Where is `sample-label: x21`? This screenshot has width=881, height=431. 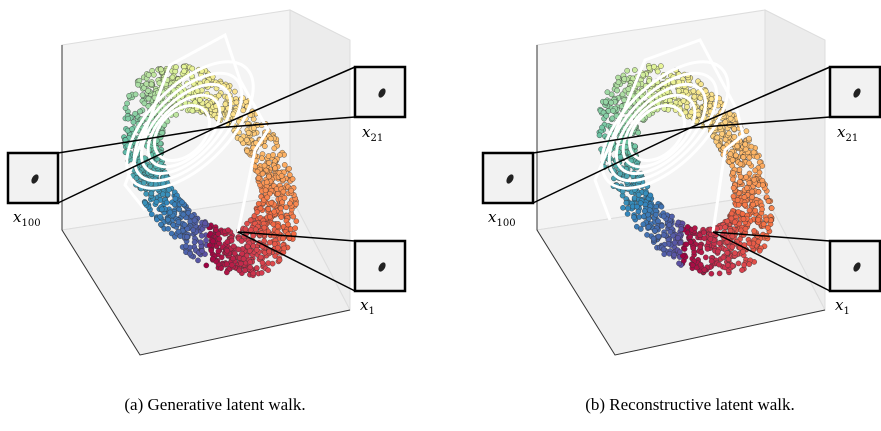
sample-label: x21 is located at coordinates (372, 133).